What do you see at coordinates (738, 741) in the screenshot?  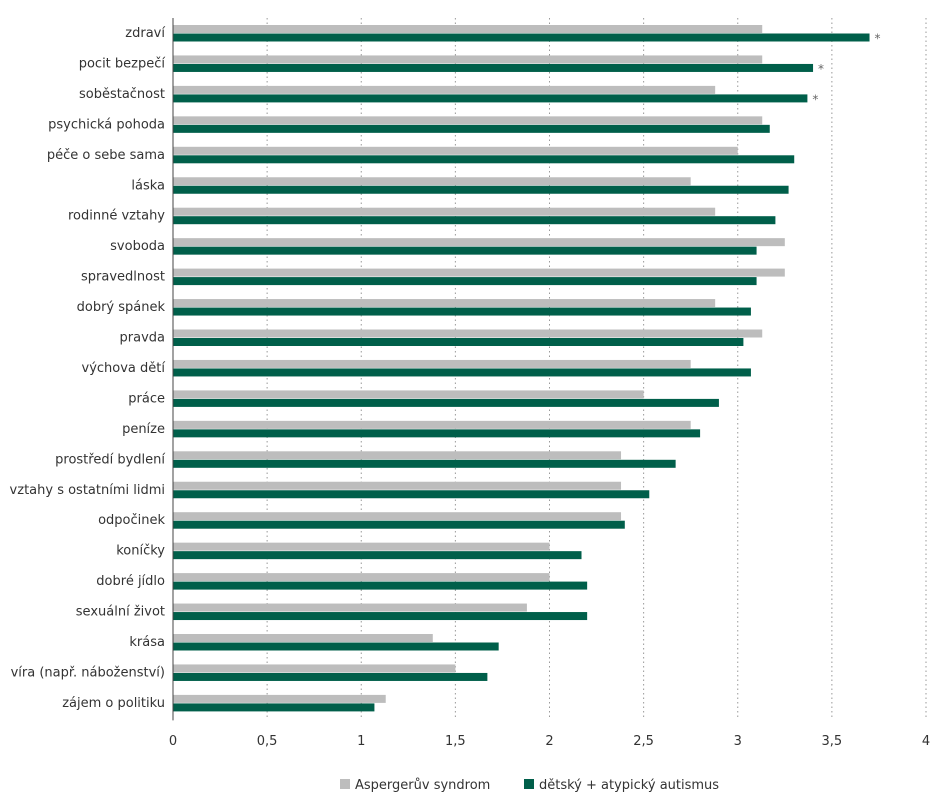 I see `x-tick-label: 3` at bounding box center [738, 741].